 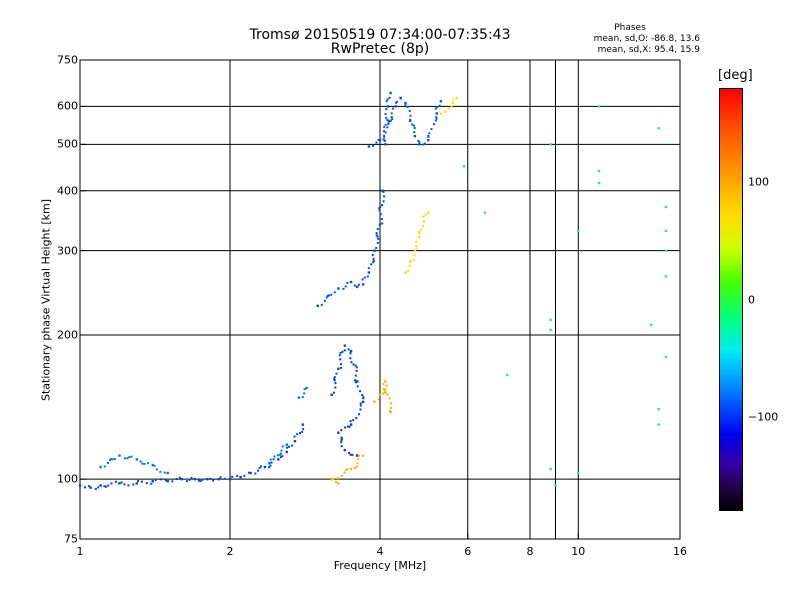 I want to click on colorbar-tick-label: 100, so click(x=758, y=182).